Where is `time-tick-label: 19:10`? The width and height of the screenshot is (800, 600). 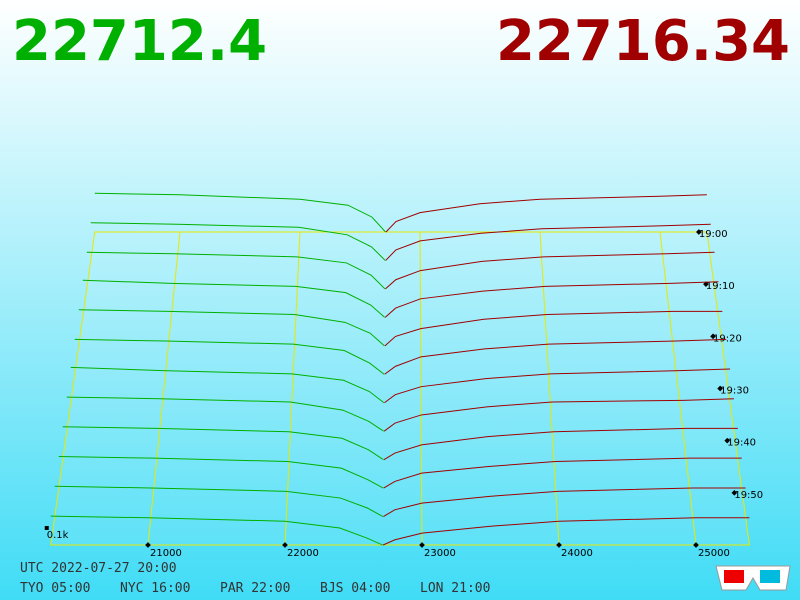
time-tick-label: 19:10 is located at coordinates (720, 286).